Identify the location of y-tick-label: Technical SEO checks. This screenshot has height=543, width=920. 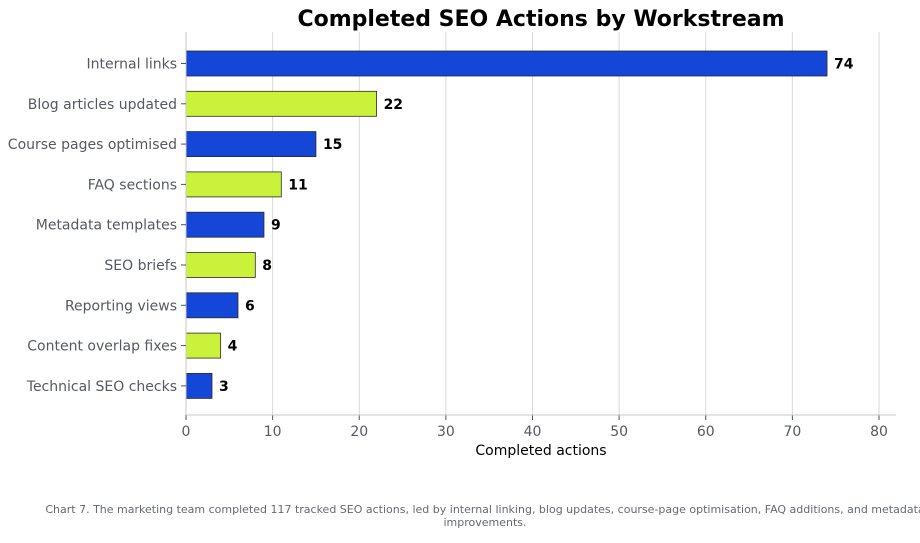
(101, 387).